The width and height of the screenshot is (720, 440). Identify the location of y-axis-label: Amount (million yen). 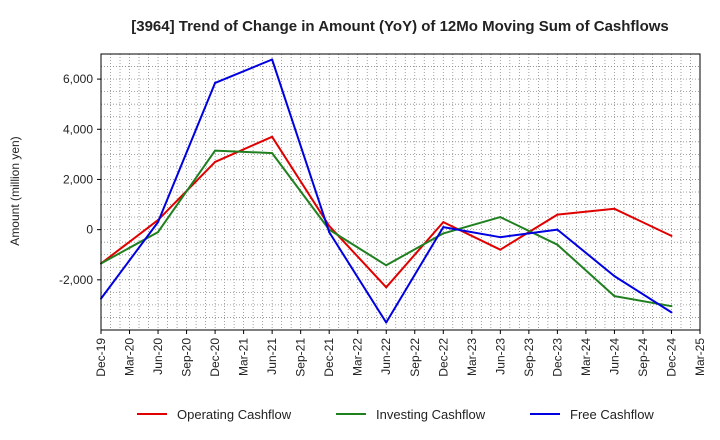
(15, 190).